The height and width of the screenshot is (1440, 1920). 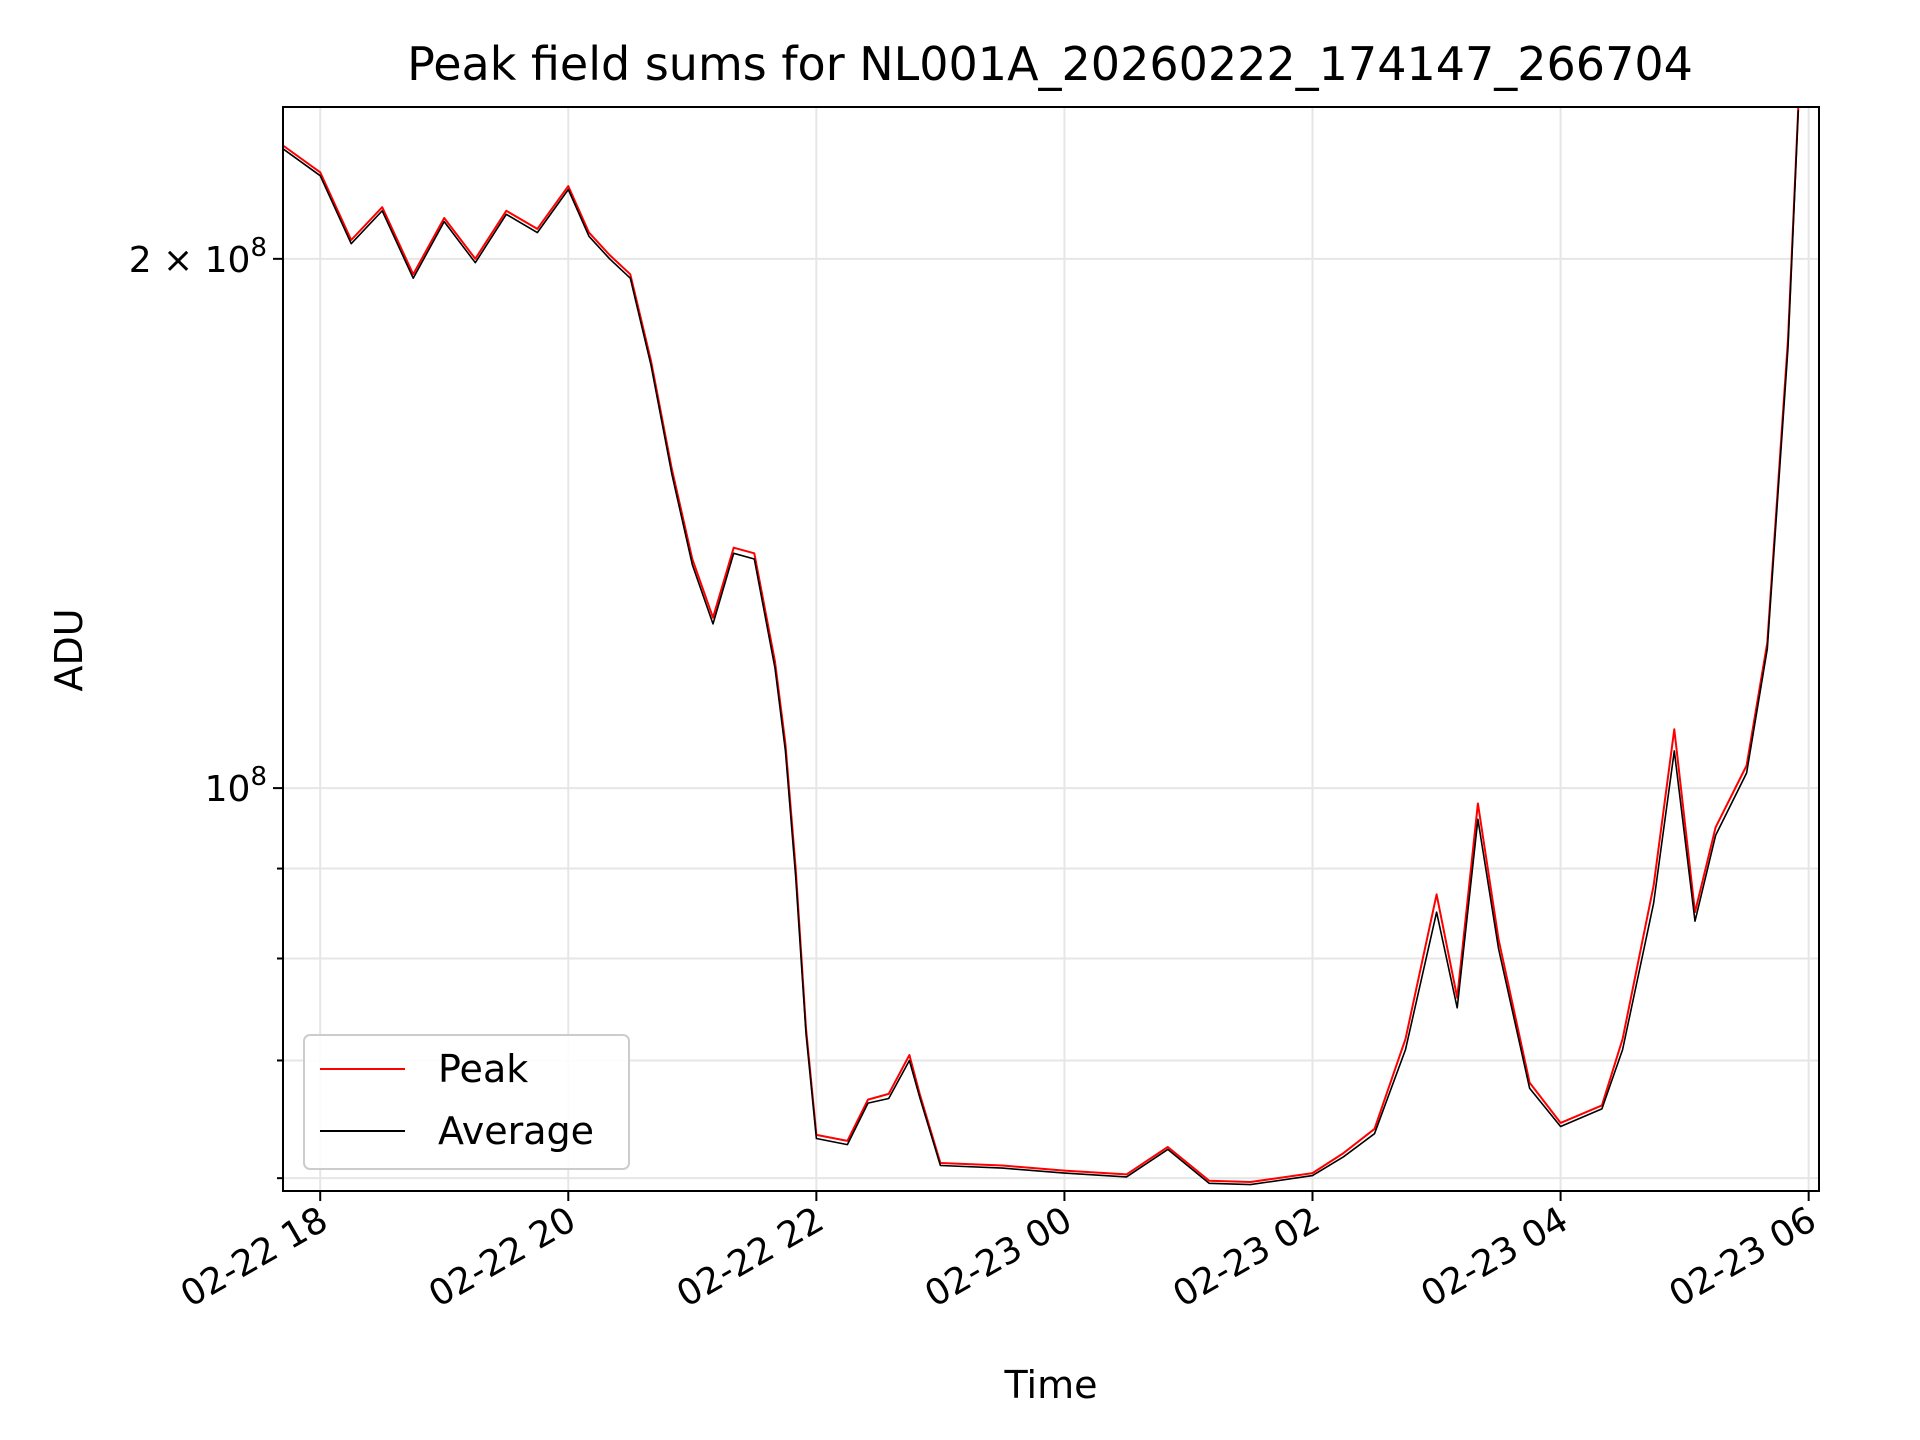 I want to click on x-tick-label: 02-22 18, so click(x=254, y=1257).